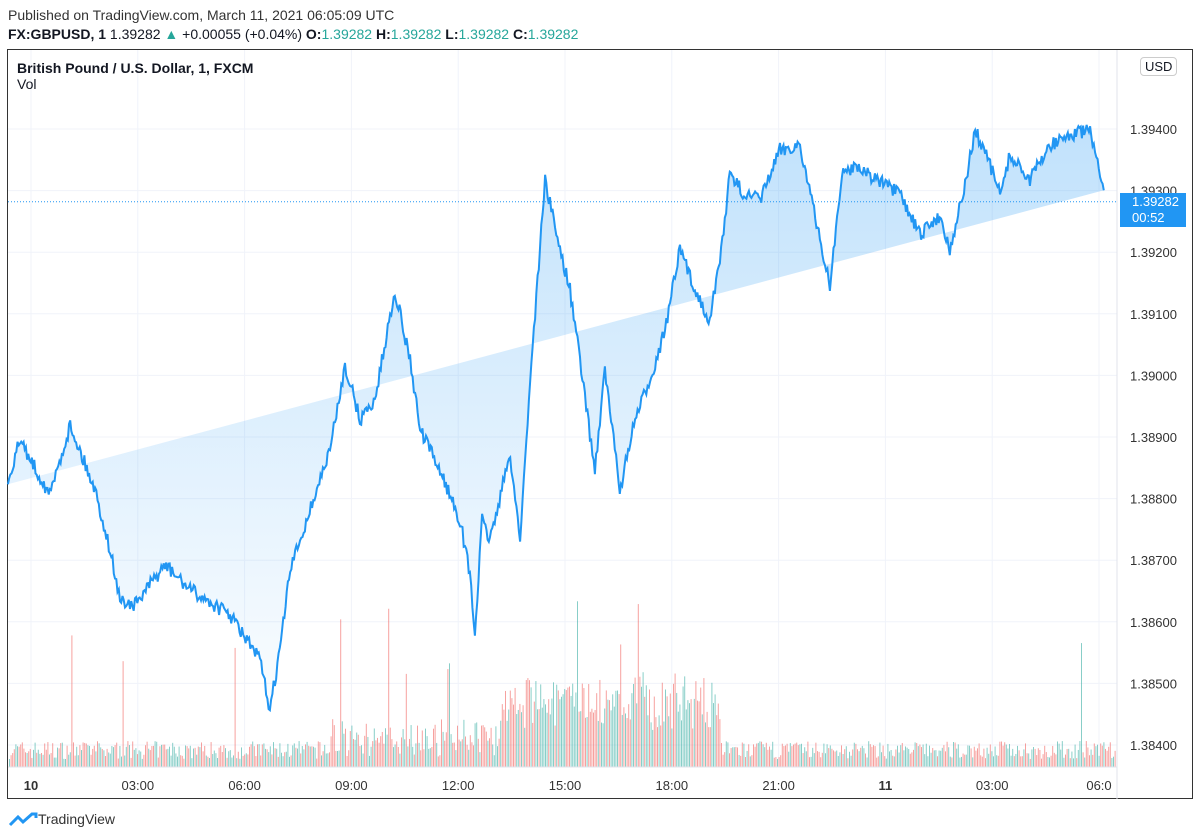 This screenshot has height=840, width=1200. What do you see at coordinates (1159, 66) in the screenshot?
I see `currency-button: USD` at bounding box center [1159, 66].